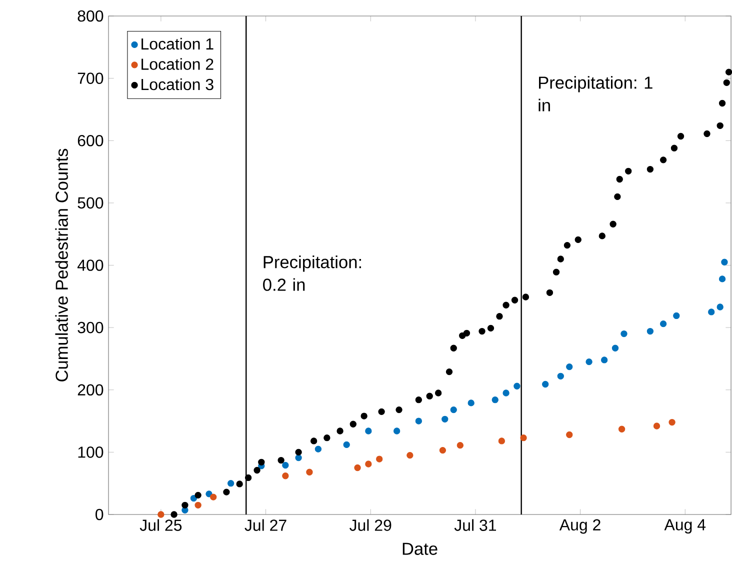  I want to click on legend-label: Location 3, so click(178, 84).